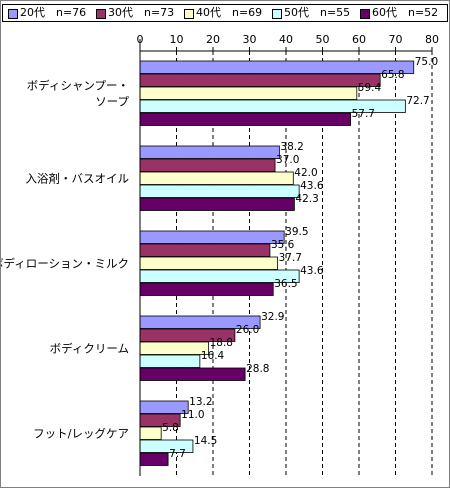 Image resolution: width=450 pixels, height=488 pixels. Describe the element at coordinates (396, 39) in the screenshot. I see `x-tick-label: 70` at that location.